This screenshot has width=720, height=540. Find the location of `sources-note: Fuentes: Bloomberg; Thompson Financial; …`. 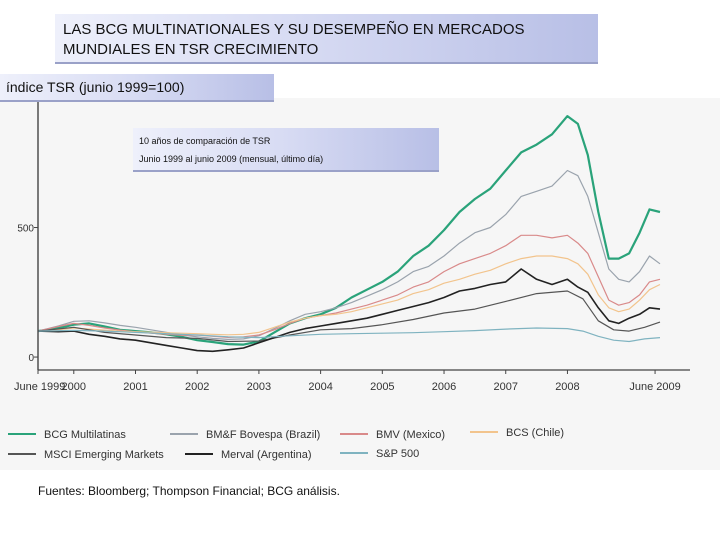

sources-note: Fuentes: Bloomberg; Thompson Financial; … is located at coordinates (189, 491).